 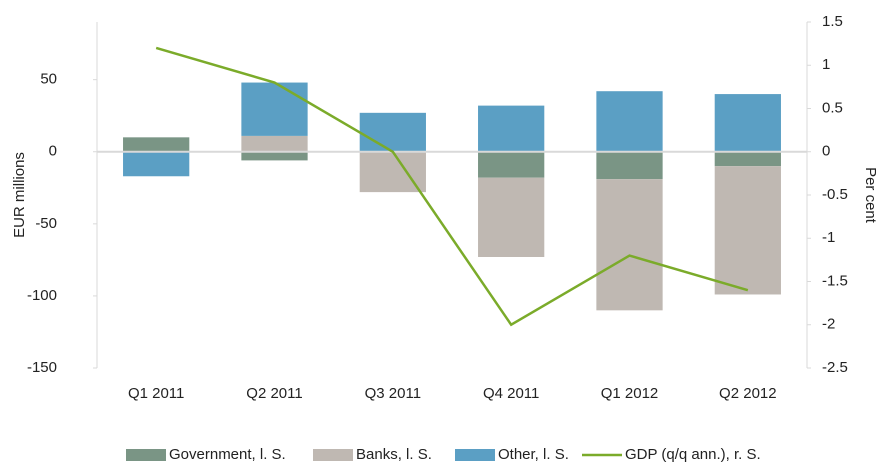 What do you see at coordinates (227, 454) in the screenshot?
I see `legend-label: Government, l. S.` at bounding box center [227, 454].